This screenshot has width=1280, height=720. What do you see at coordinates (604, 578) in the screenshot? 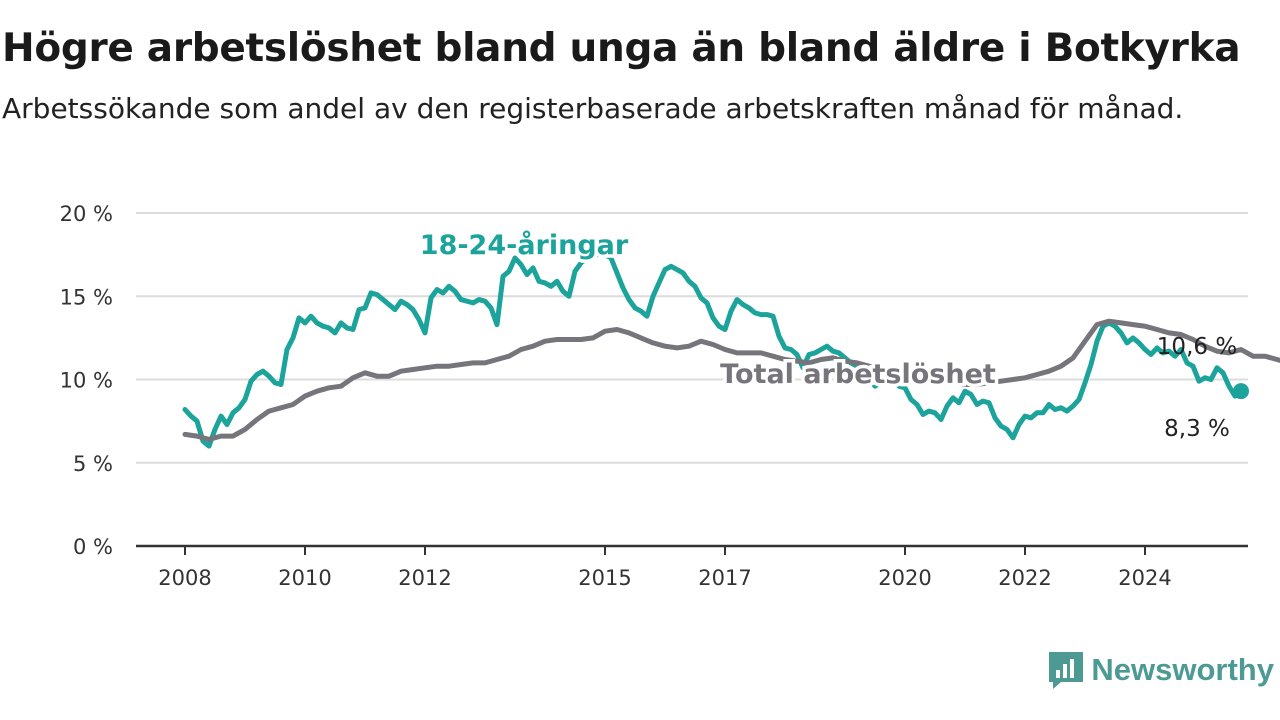
I see `x-tick-label: 2015` at bounding box center [604, 578].